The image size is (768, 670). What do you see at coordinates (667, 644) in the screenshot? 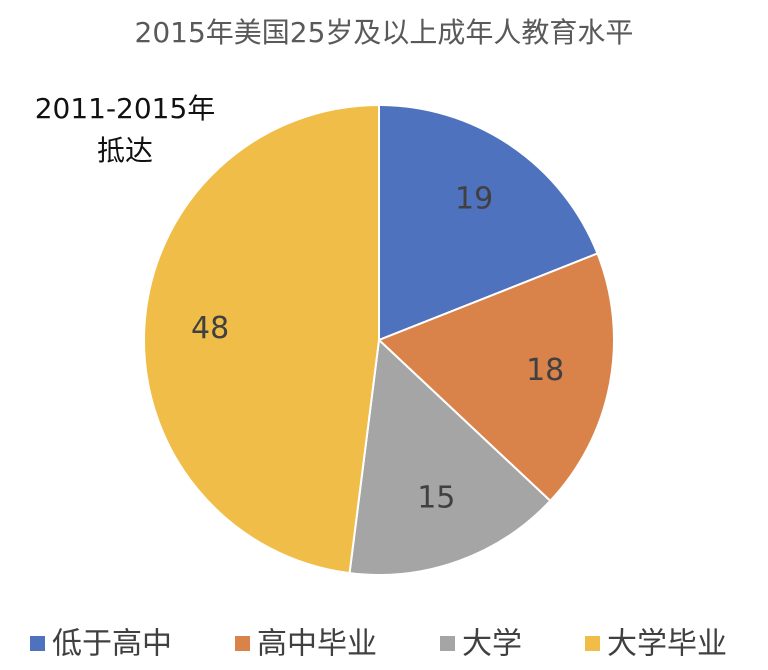
I see `legend-label: 大学毕业` at bounding box center [667, 644].